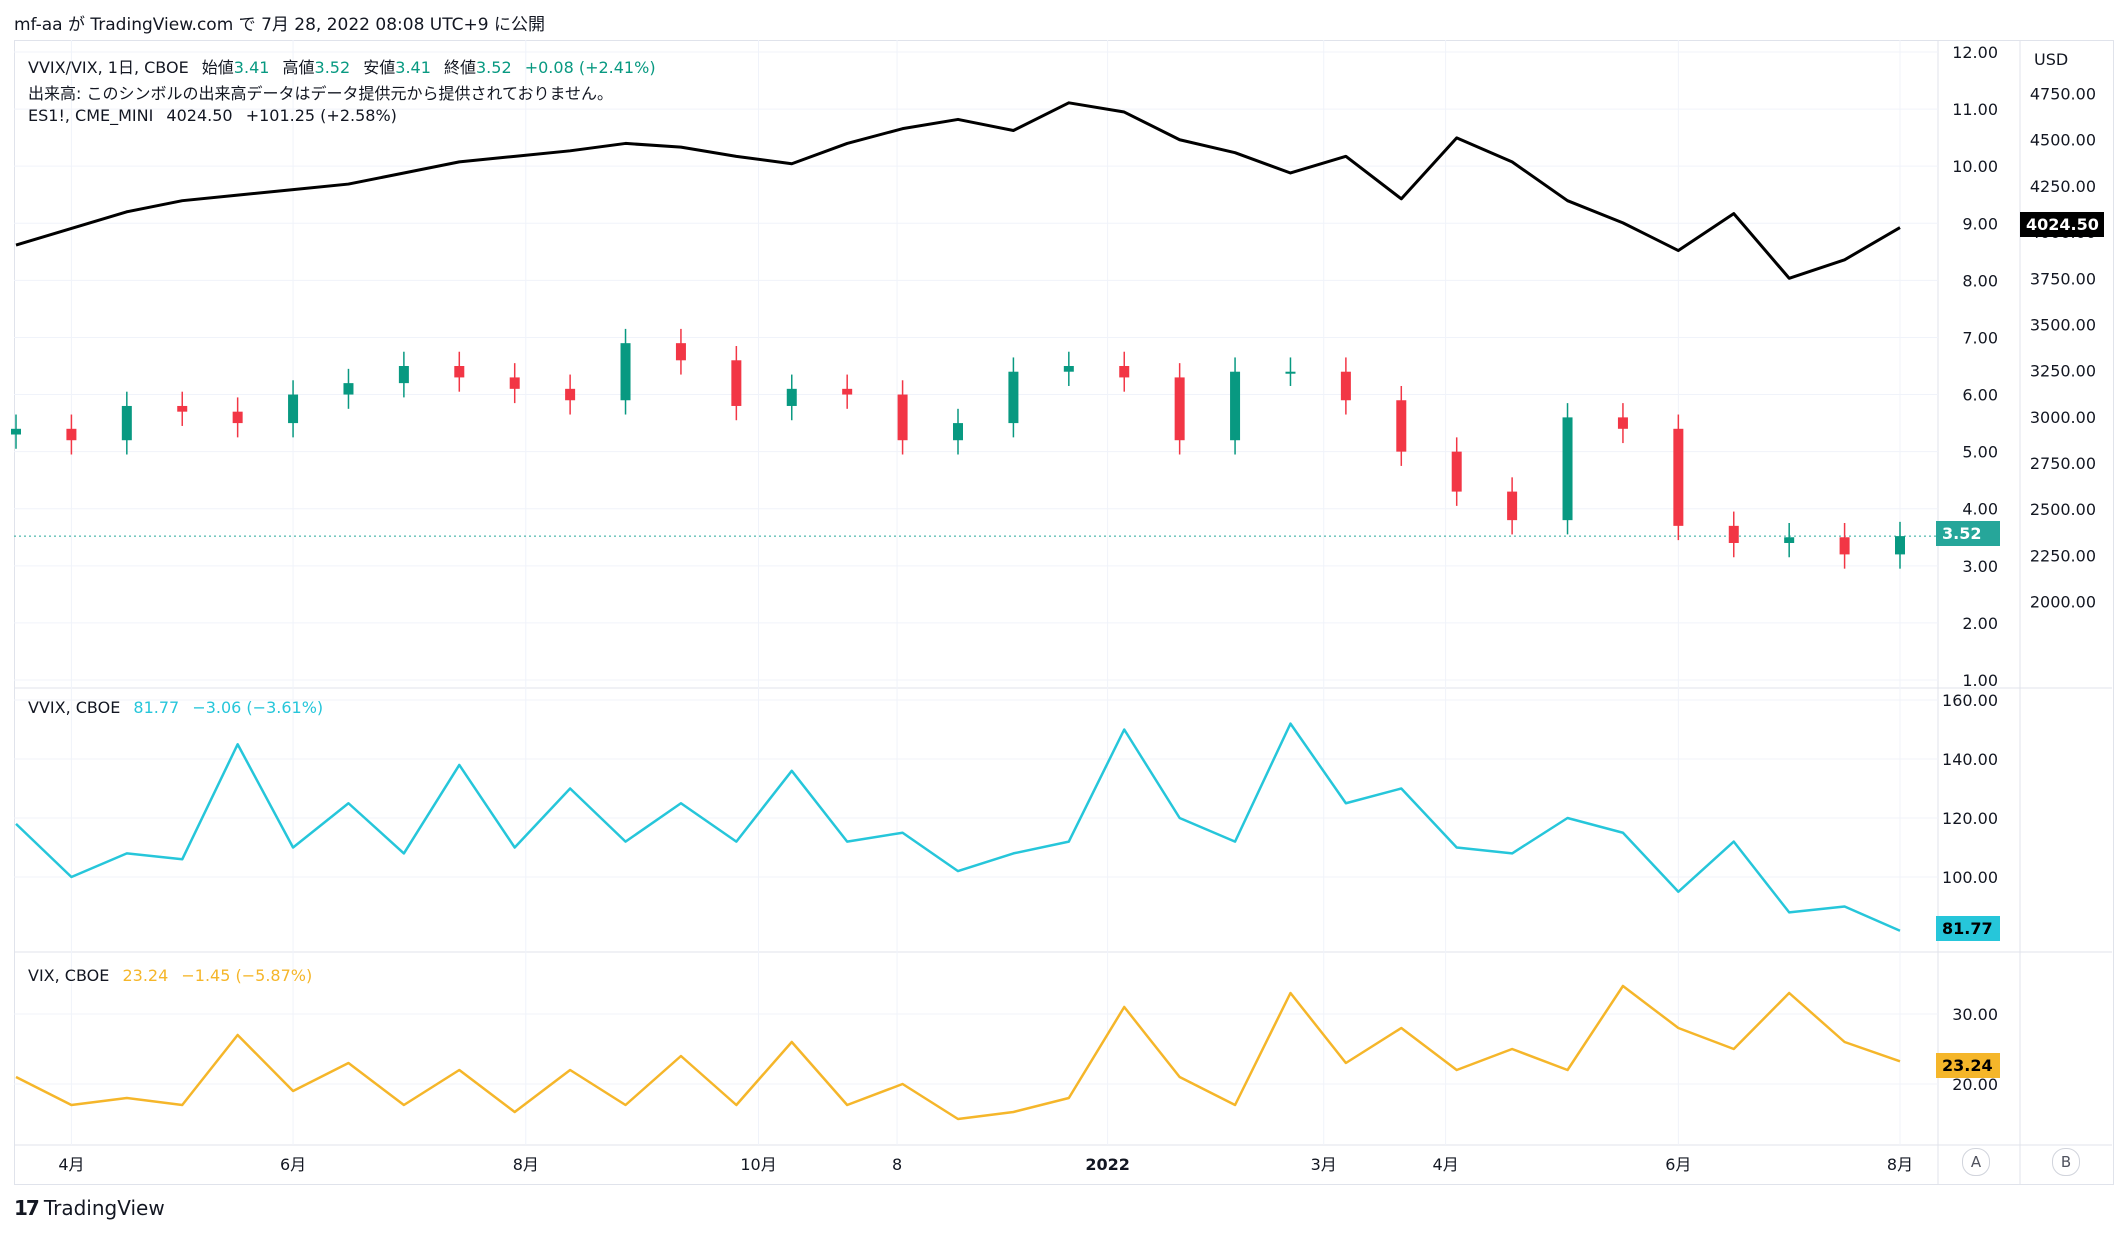 The height and width of the screenshot is (1234, 2127). What do you see at coordinates (69, 975) in the screenshot?
I see `legend-vix-symbol: VIX, CBOE` at bounding box center [69, 975].